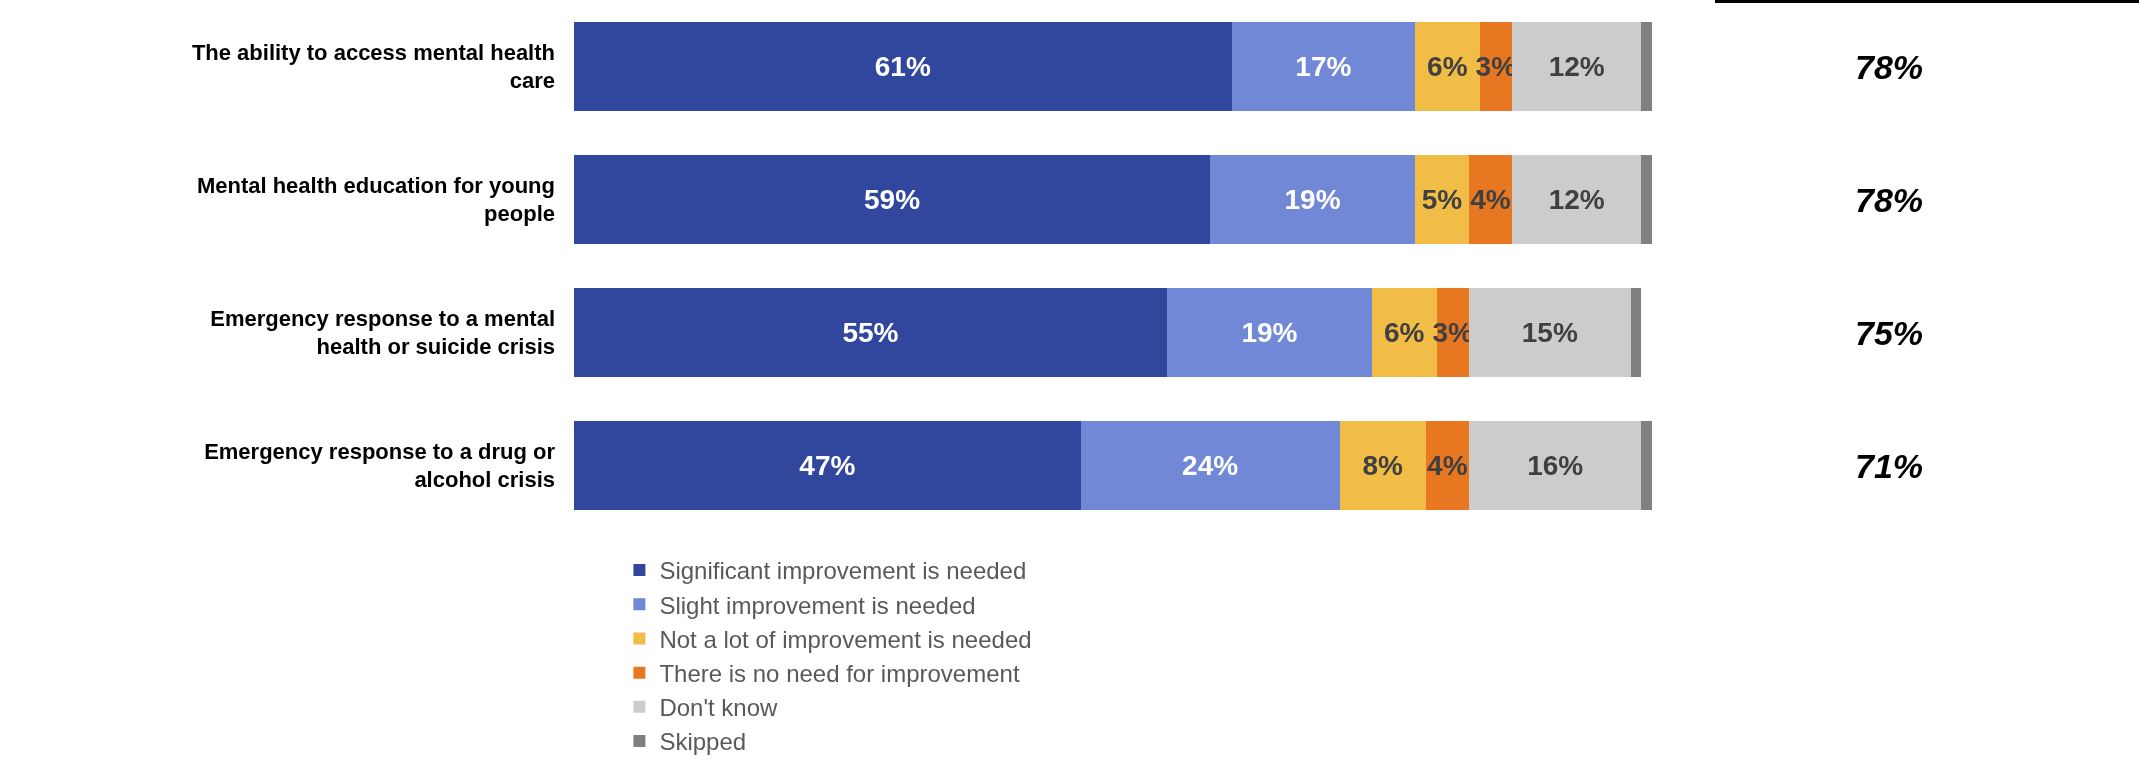 The height and width of the screenshot is (764, 2139). I want to click on legend-label: Not a lot of improvement is needed, so click(845, 639).